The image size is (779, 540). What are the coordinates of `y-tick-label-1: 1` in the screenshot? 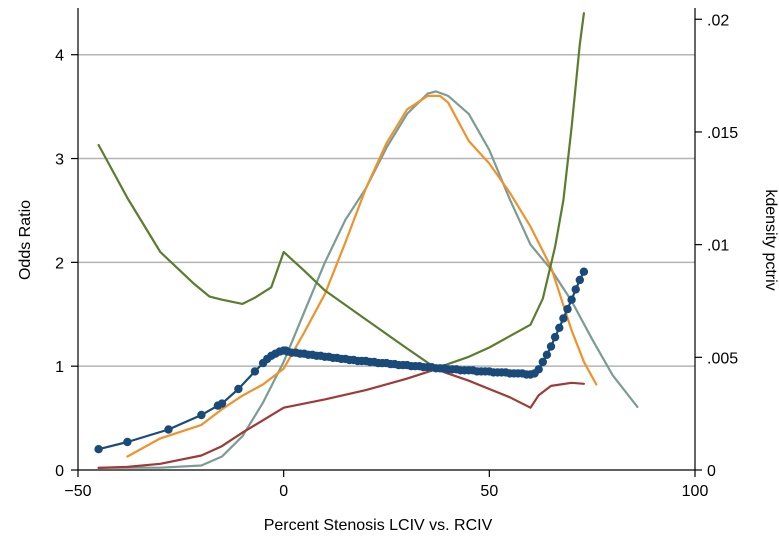 It's located at (59, 367).